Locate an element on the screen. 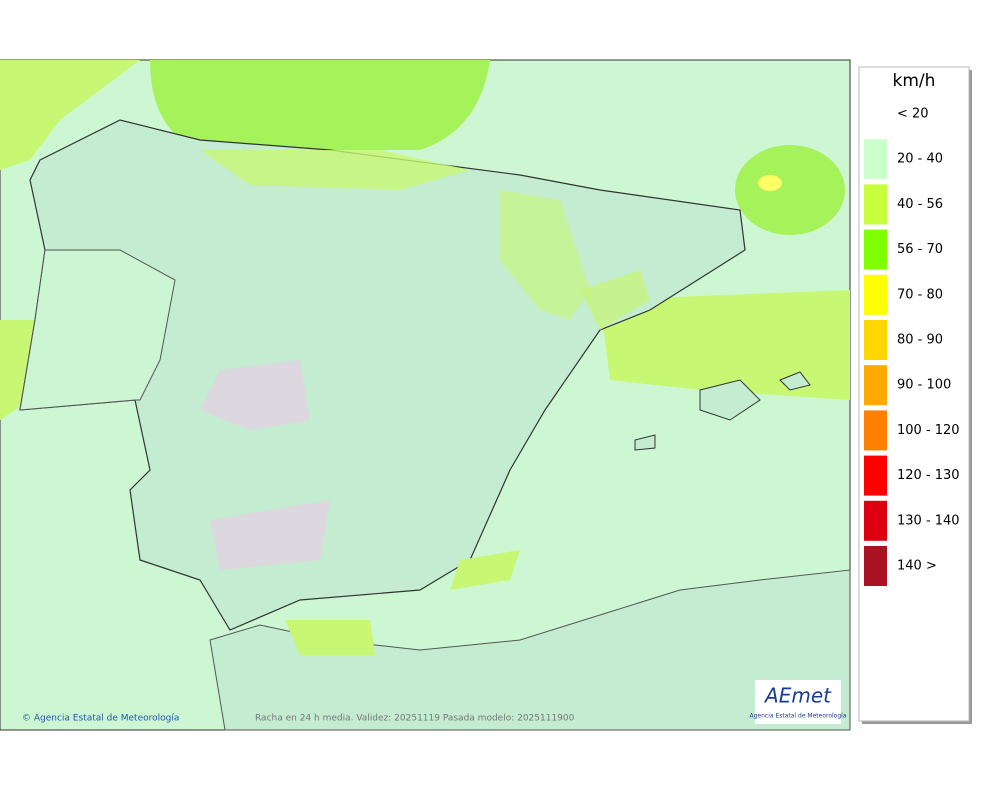 Image resolution: width=1000 pixels, height=794 pixels. logo-name: AEmet is located at coordinates (797, 696).